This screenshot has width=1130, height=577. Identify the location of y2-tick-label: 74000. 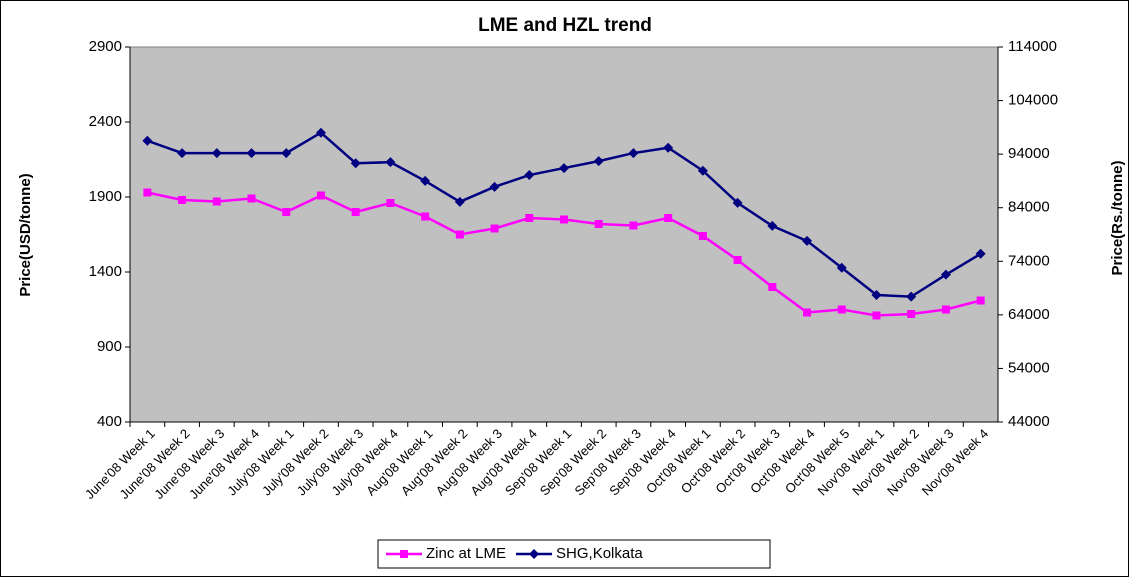
(1029, 260).